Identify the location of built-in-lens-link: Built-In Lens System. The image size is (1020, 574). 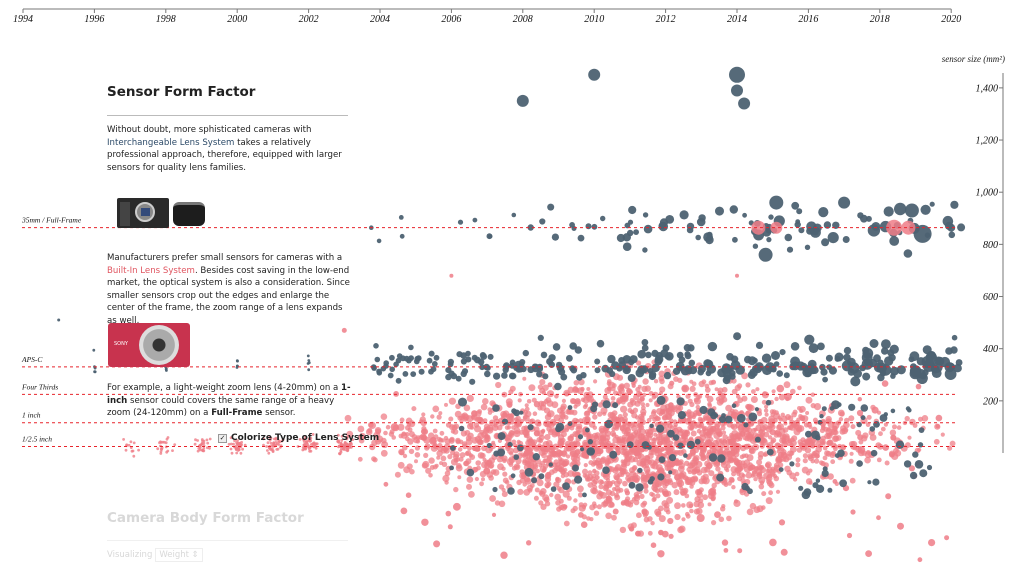
(151, 270).